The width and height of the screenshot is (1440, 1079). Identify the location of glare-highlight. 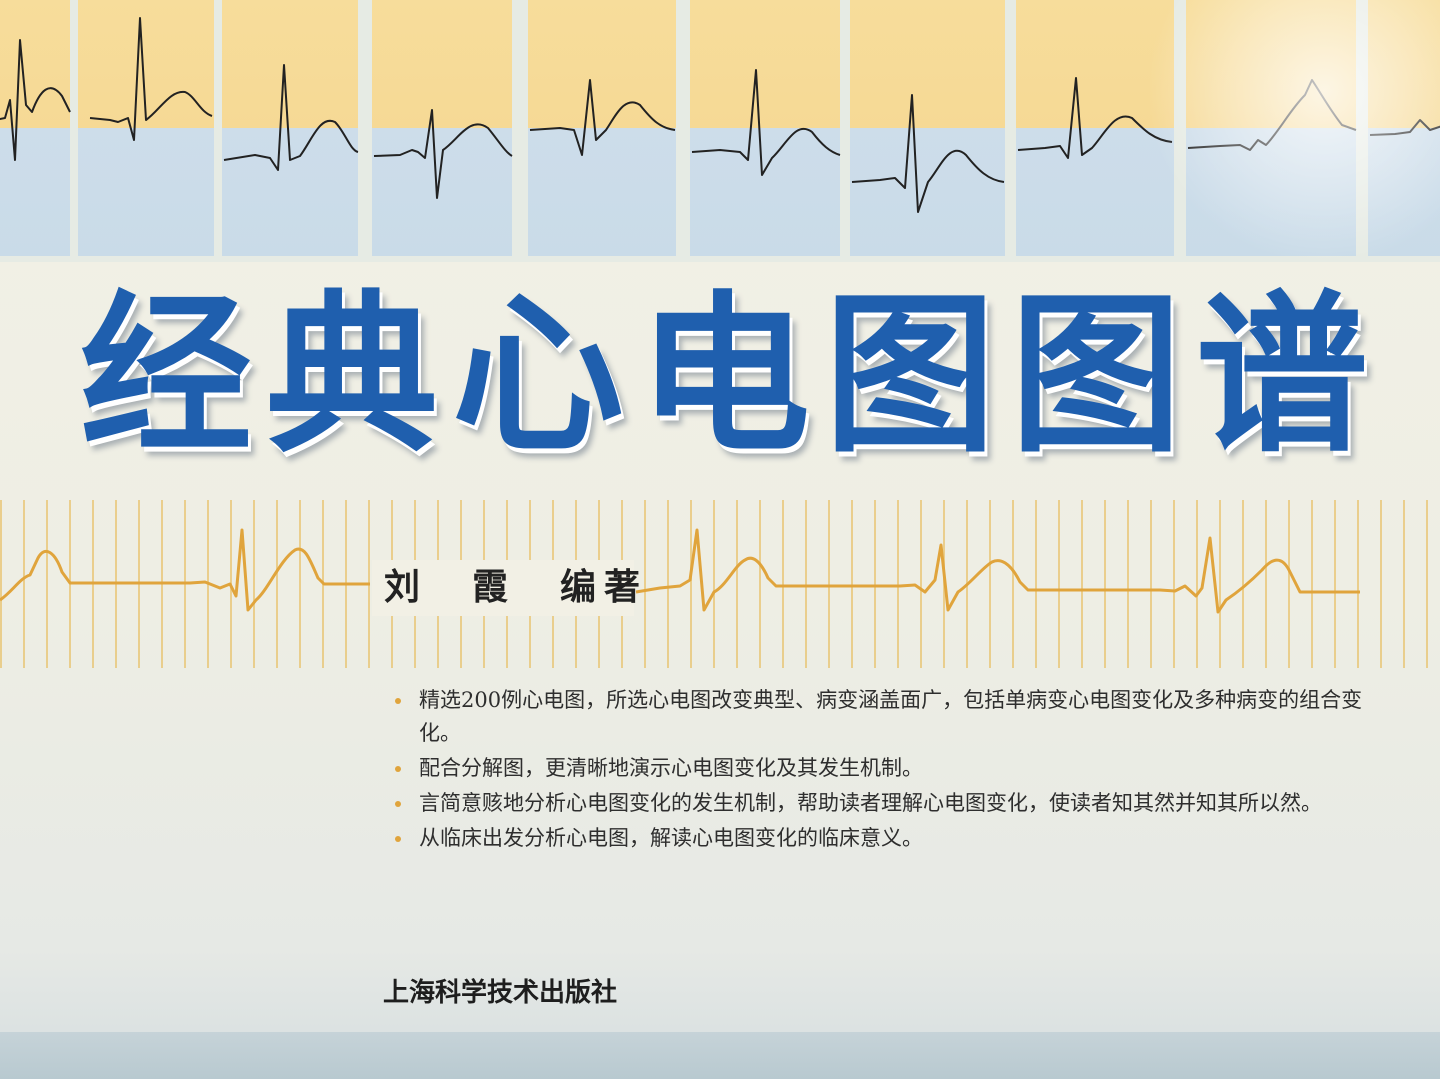
(1295, 130).